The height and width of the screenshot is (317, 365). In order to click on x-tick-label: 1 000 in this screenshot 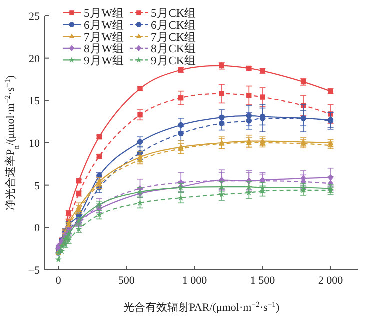, I will do `click(195, 281)`.